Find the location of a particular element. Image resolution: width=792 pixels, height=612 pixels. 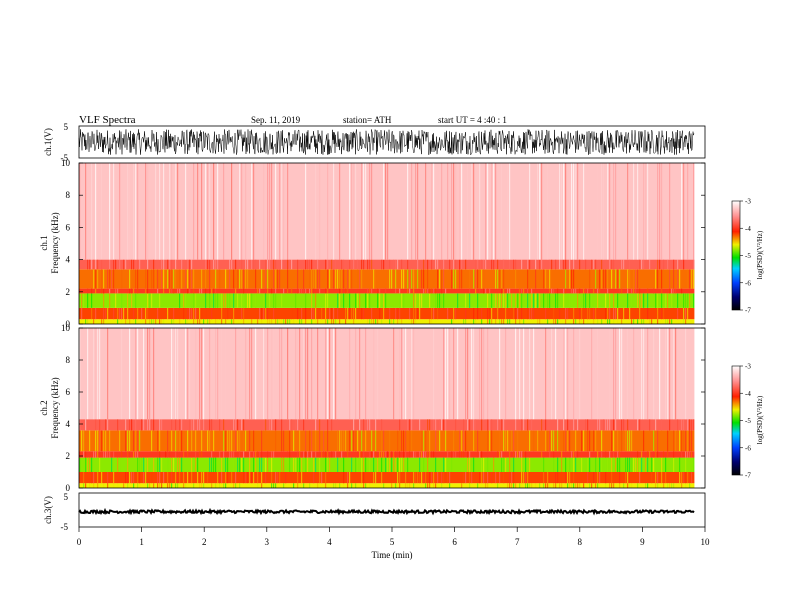

colorbar-ch1-label: log(PSD)(V²/Hz) is located at coordinates (760, 254).